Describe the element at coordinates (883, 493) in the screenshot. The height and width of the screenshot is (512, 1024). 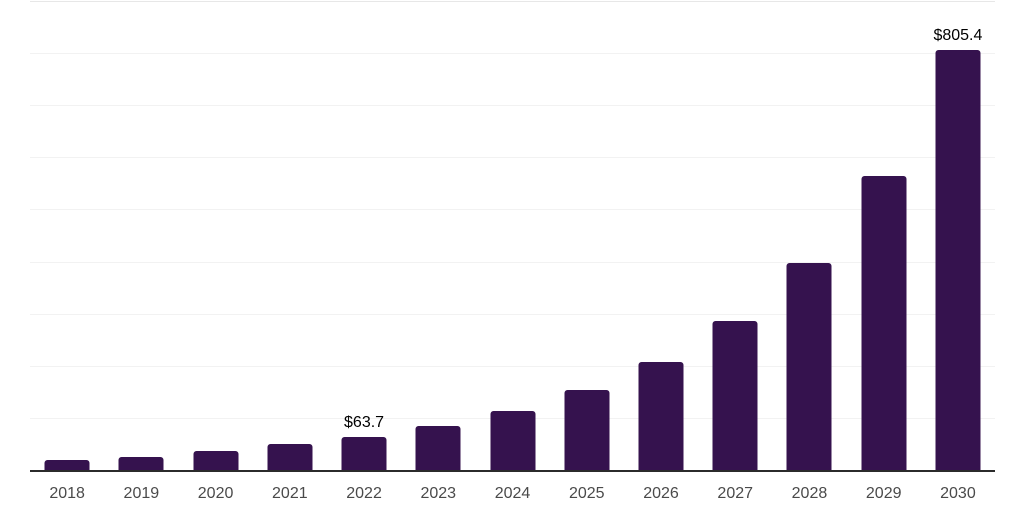
I see `x-tick-label-2029: 2029` at that location.